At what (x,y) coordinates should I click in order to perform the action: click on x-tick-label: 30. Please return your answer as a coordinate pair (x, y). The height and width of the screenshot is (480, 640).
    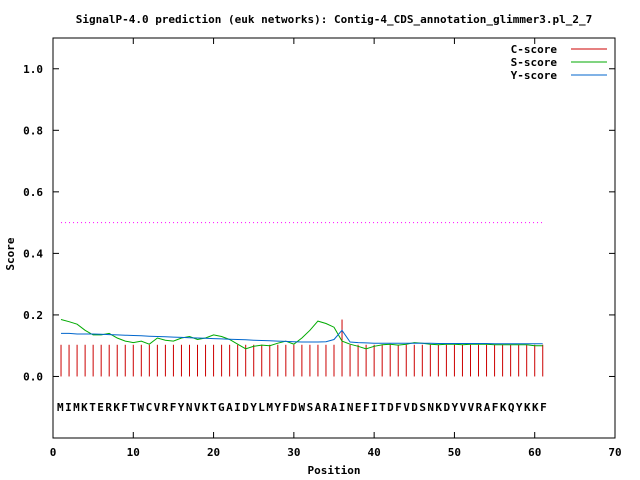
    Looking at the image, I should click on (293, 452).